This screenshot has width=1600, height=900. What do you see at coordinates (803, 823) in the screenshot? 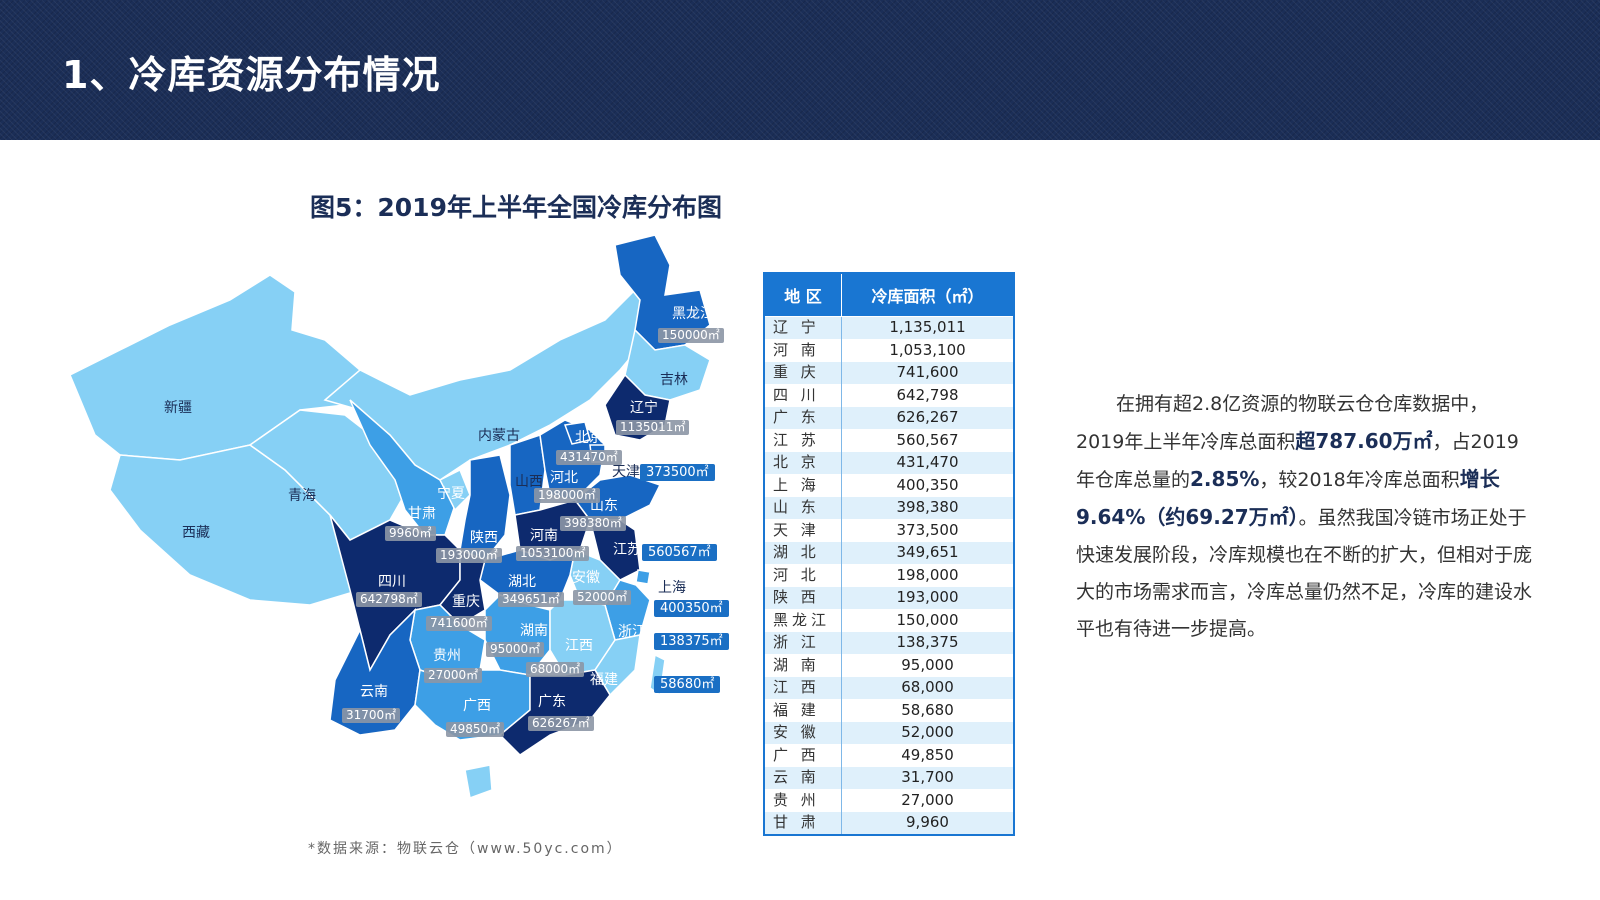
I see `cell-region: 甘 肃` at bounding box center [803, 823].